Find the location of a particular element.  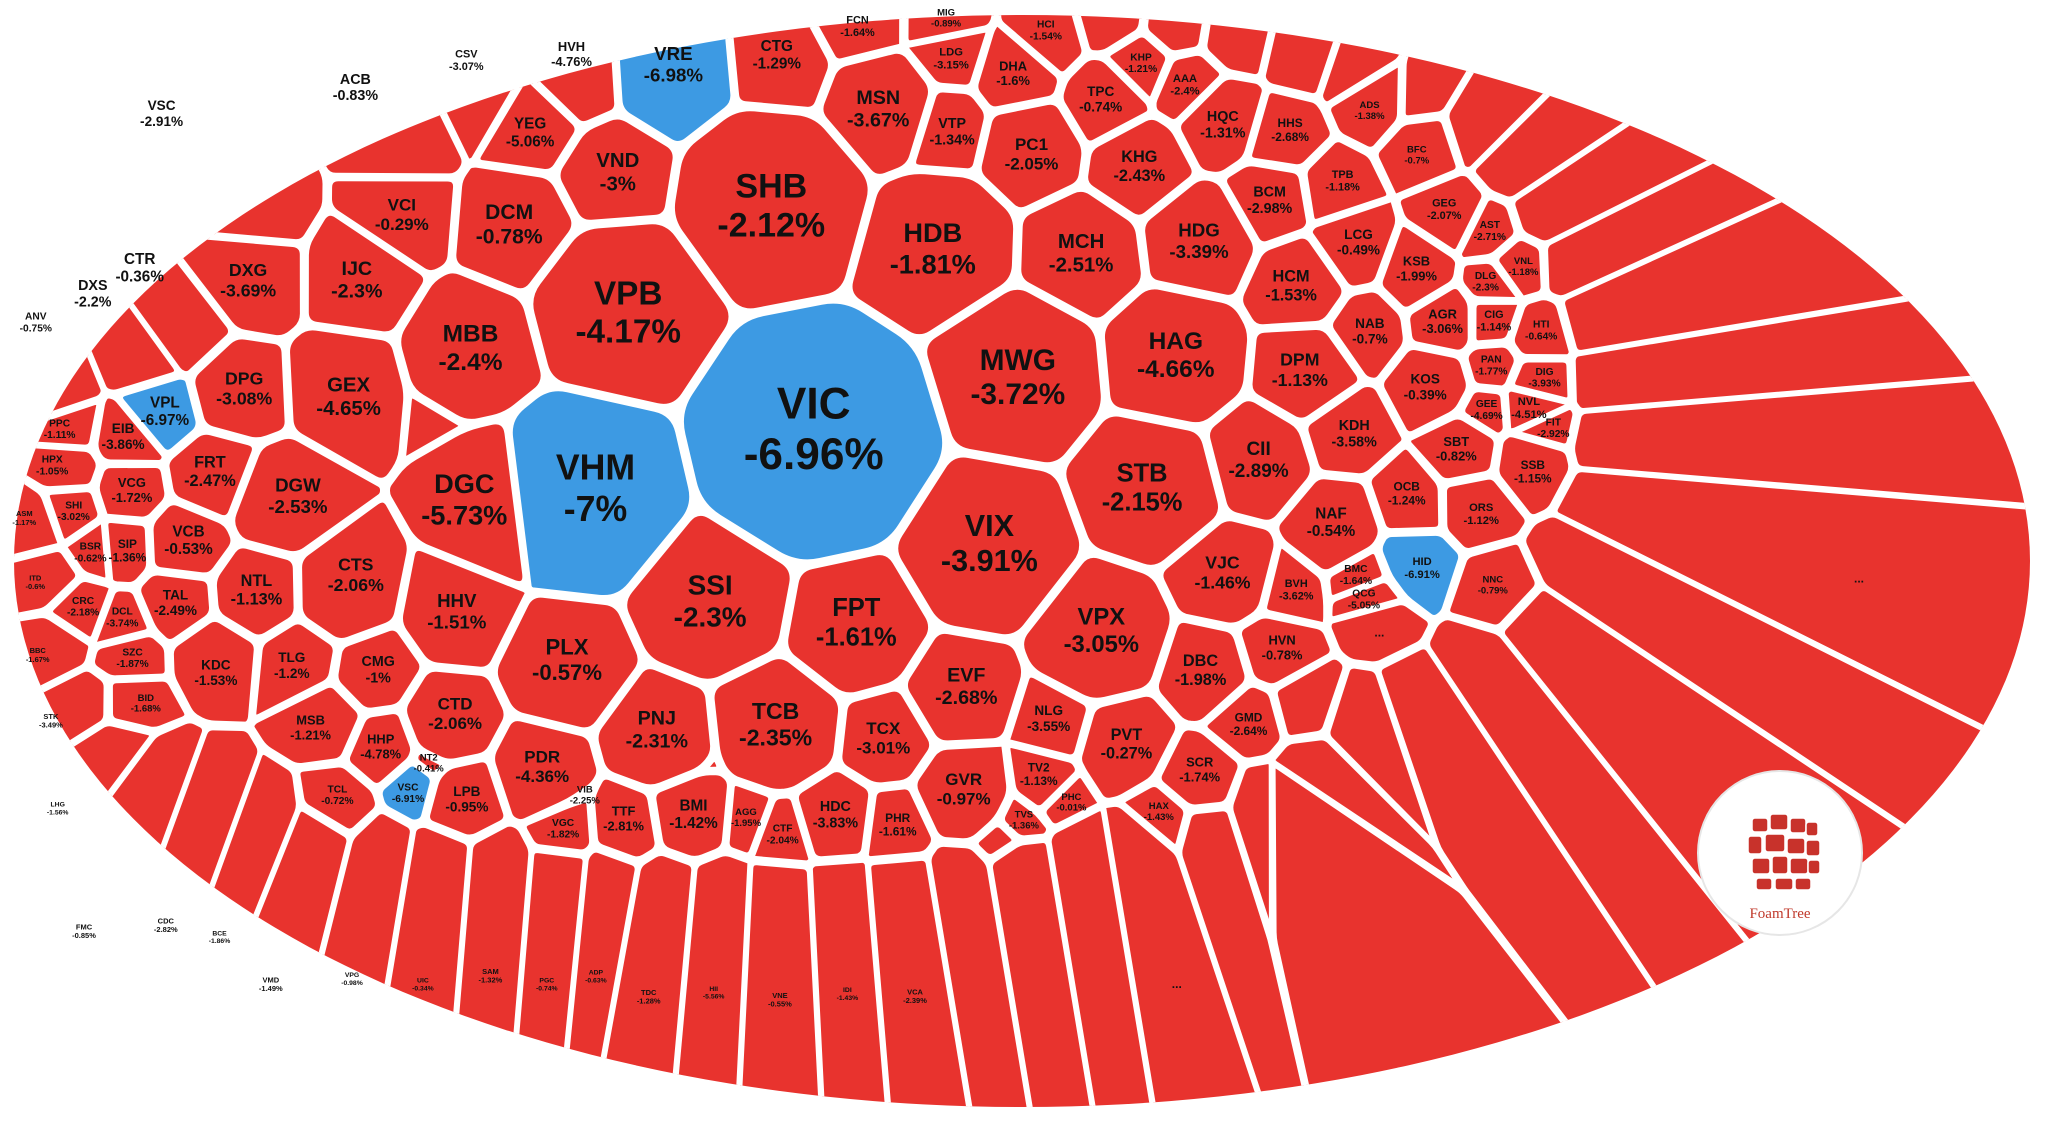

cell-msb is located at coordinates (306, 725).